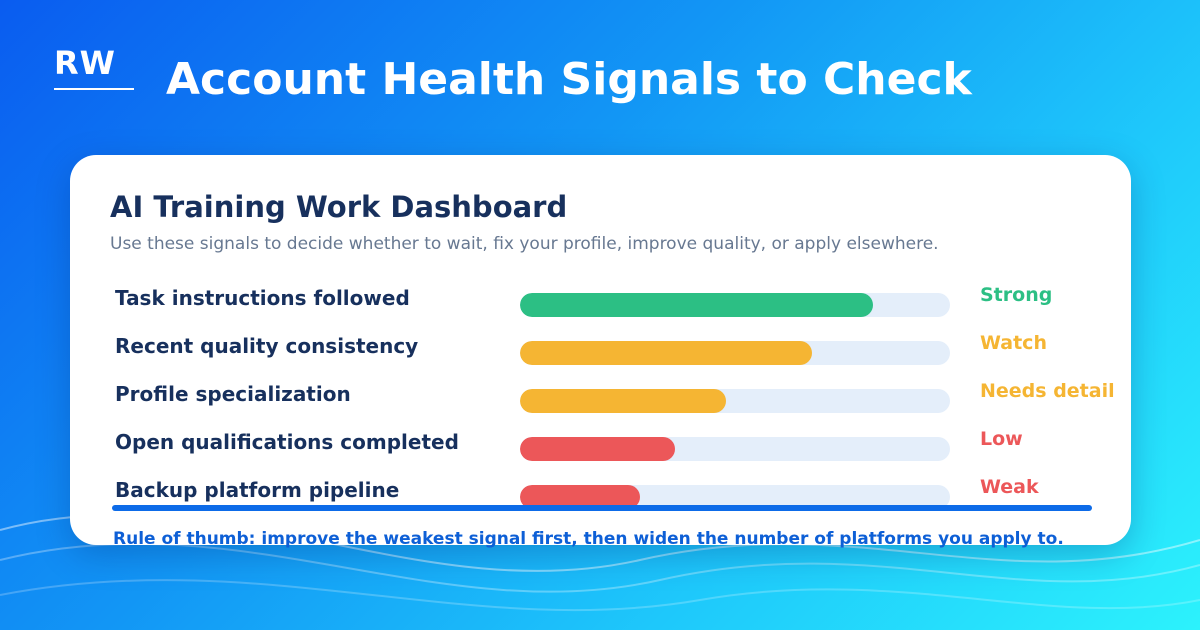 The width and height of the screenshot is (1200, 630). I want to click on signal-label: Task instructions followed, so click(262, 298).